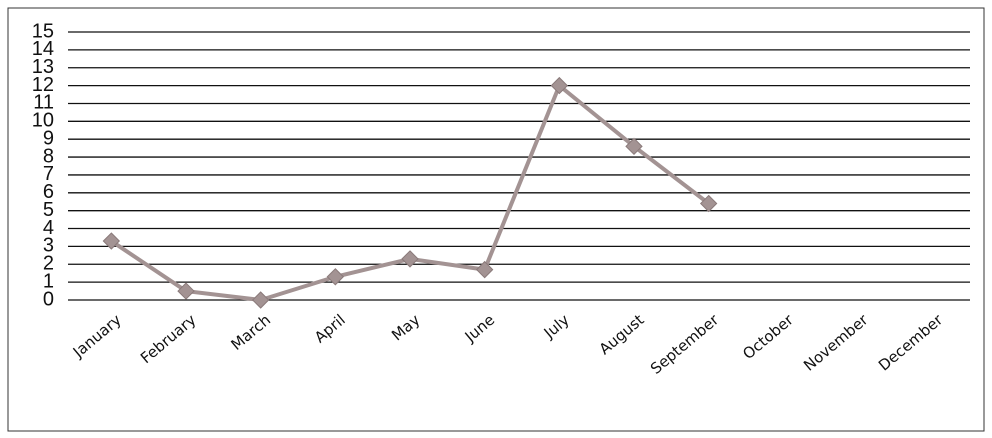 The height and width of the screenshot is (438, 992). I want to click on y-tick-label: 1, so click(48, 281).